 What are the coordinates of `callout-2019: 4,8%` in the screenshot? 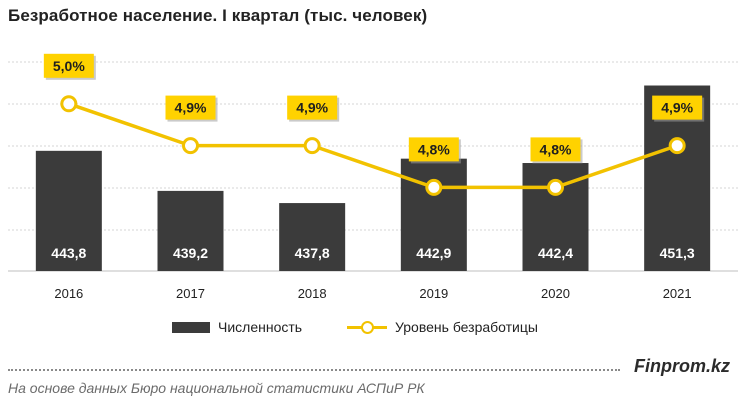 It's located at (434, 150).